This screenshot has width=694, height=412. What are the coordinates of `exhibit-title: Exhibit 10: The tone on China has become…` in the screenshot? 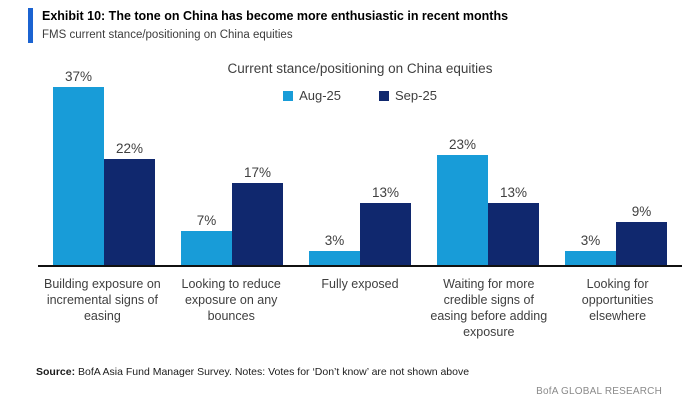 It's located at (275, 16).